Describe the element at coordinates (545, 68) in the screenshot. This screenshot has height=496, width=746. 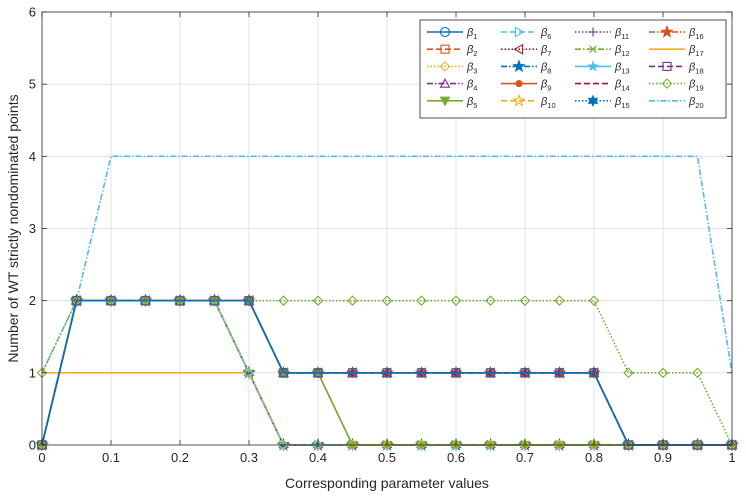
I see `legend-label-beta-8: β8` at that location.